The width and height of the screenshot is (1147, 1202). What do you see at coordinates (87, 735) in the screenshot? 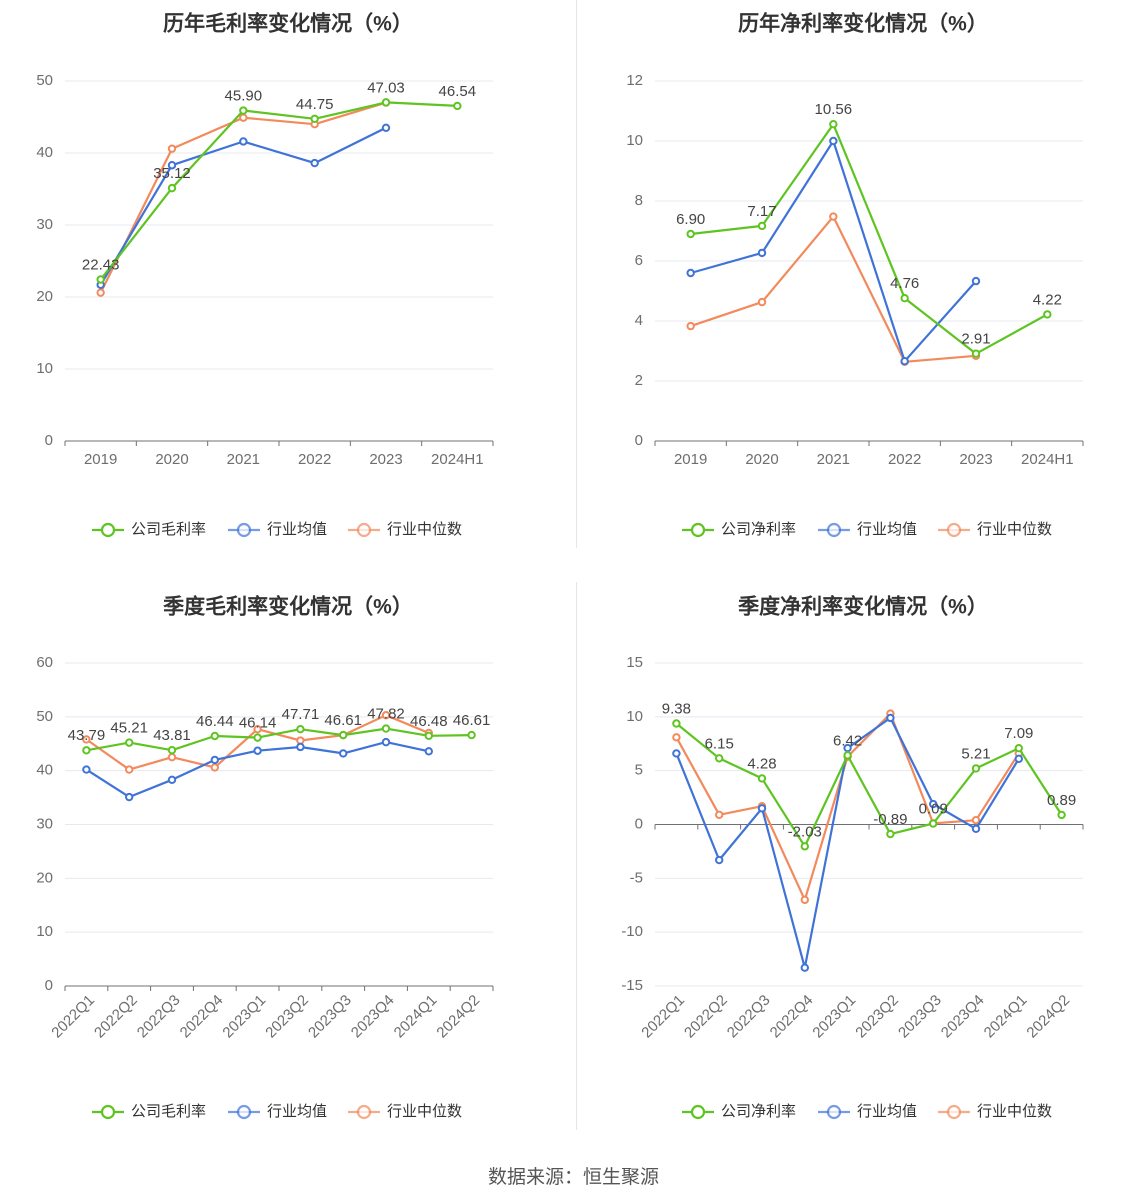
I see `data-label: 43.79` at bounding box center [87, 735].